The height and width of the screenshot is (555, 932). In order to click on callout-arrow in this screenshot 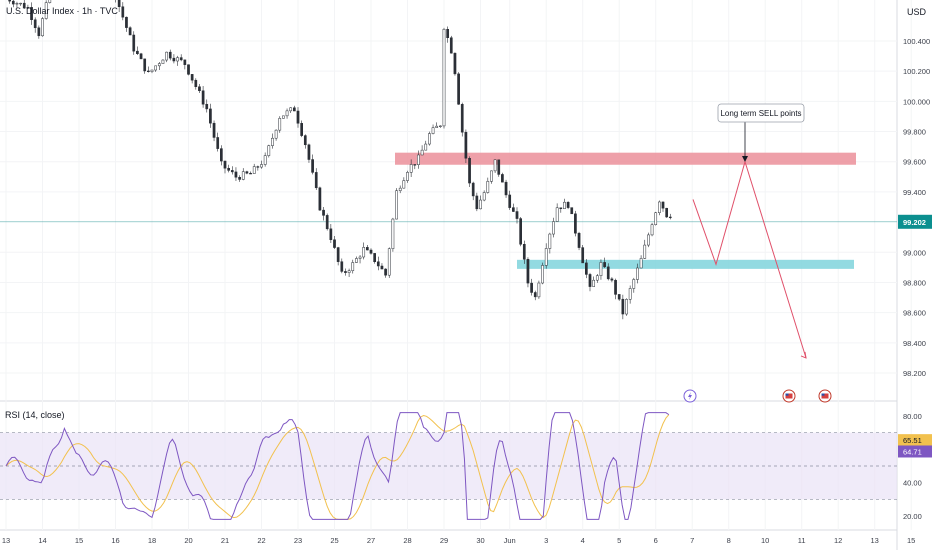, I will do `click(745, 159)`.